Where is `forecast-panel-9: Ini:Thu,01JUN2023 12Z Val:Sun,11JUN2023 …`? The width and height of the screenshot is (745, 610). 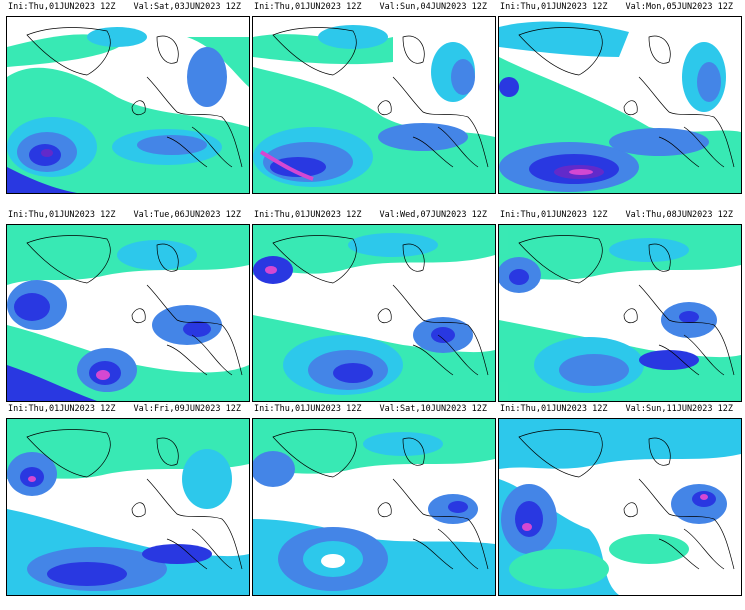 forecast-panel-9: Ini:Thu,01JUN2023 12Z Val:Sun,11JUN2023 … is located at coordinates (617, 500).